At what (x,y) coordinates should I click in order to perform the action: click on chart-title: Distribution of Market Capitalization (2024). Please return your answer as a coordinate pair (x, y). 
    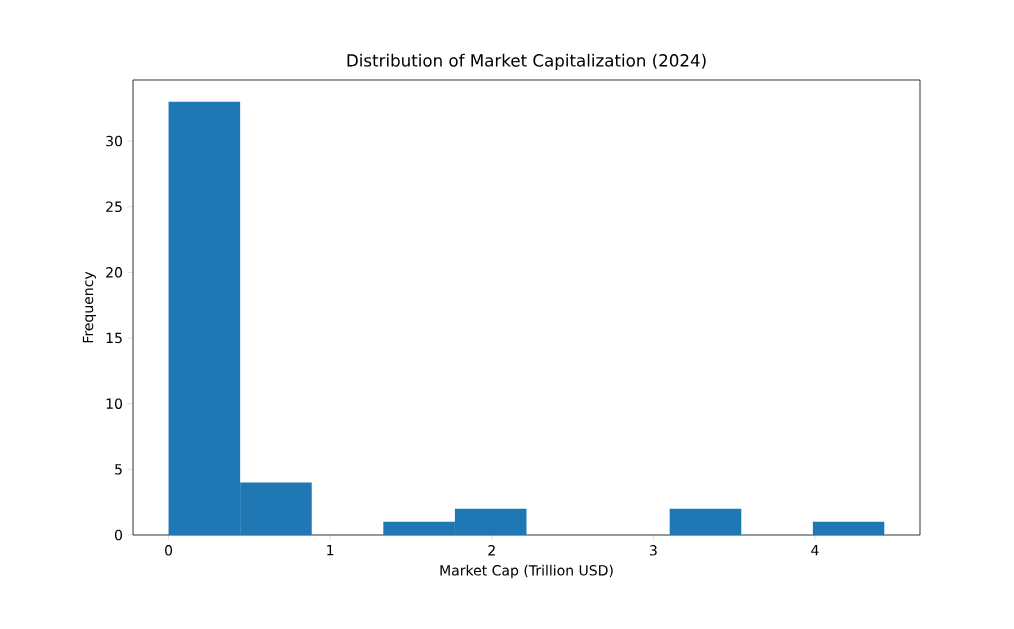
    Looking at the image, I should click on (526, 61).